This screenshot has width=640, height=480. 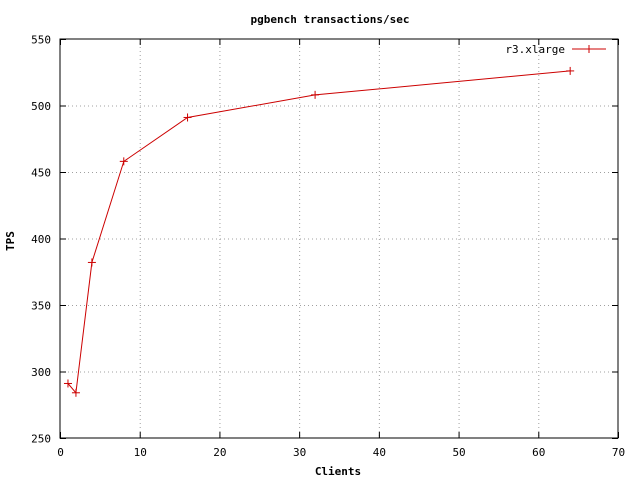 What do you see at coordinates (458, 452) in the screenshot?
I see `x-tick-label: 50` at bounding box center [458, 452].